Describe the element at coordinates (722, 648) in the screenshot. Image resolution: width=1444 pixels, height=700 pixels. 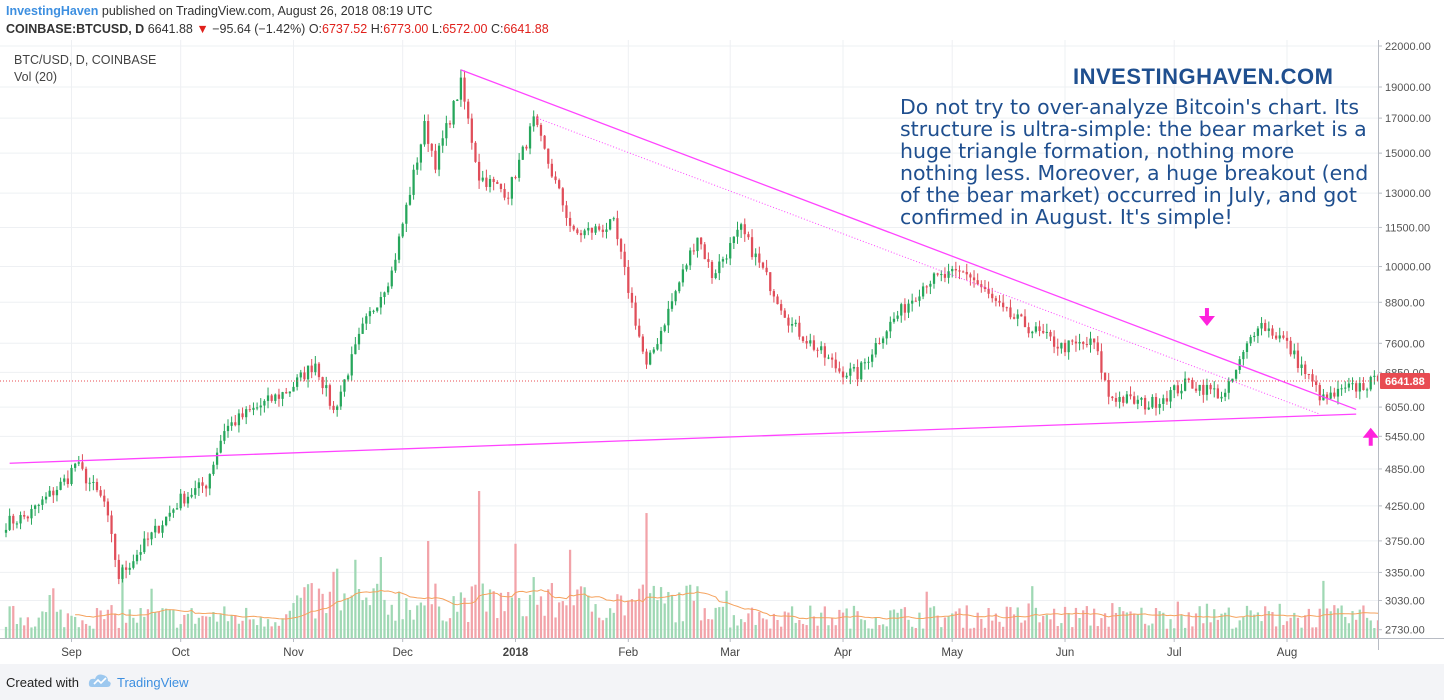
I see `time-axis: Sep Oct Nov Dec 2018 Feb Mar Apr May Jun Jul Aug` at that location.